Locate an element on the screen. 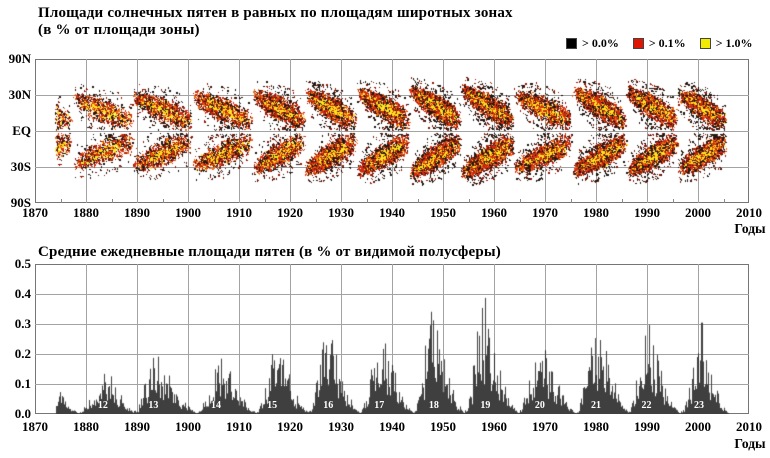 The width and height of the screenshot is (770, 458). legend: > 0.0% > 0.1% > 1.0% is located at coordinates (659, 43).